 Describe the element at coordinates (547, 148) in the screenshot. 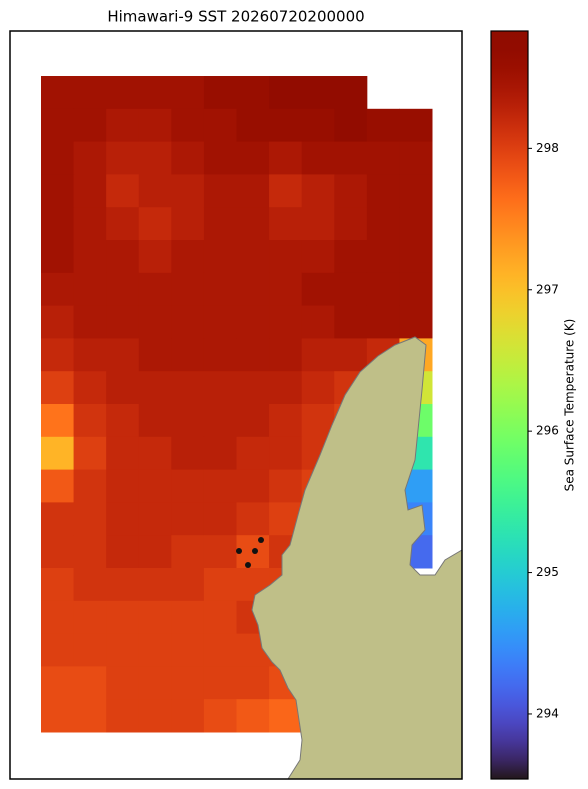

I see `colorbar-tick-label: 298` at that location.